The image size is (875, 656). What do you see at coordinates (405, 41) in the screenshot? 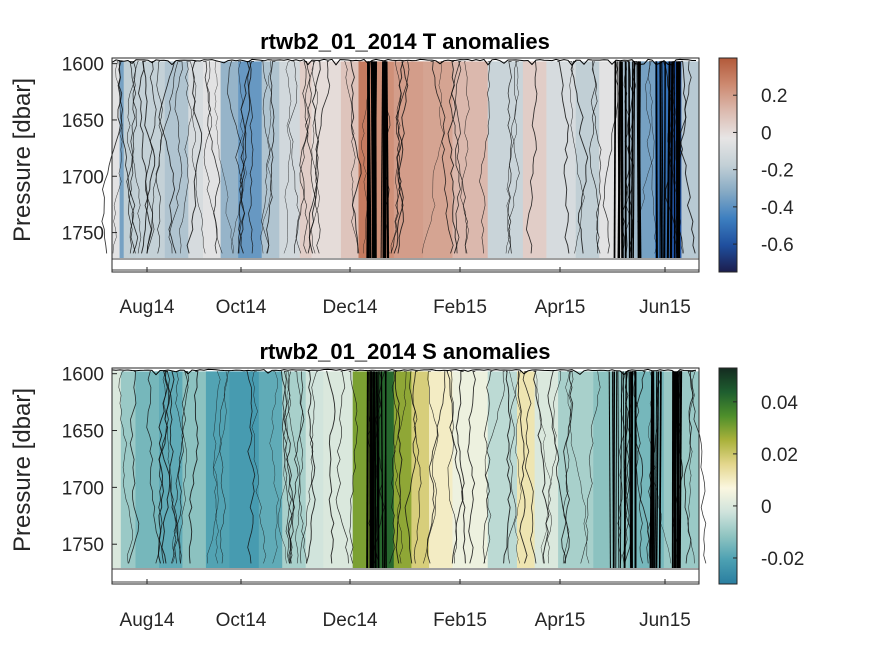
I see `chart-title: rtwb2_01_2014 T anomalies` at bounding box center [405, 41].